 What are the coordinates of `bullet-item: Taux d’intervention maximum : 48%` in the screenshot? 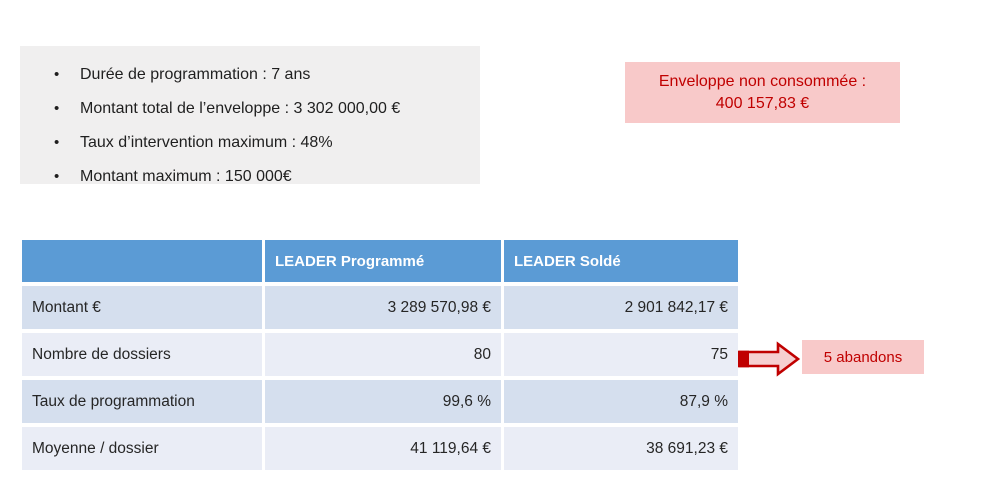 It's located at (254, 143).